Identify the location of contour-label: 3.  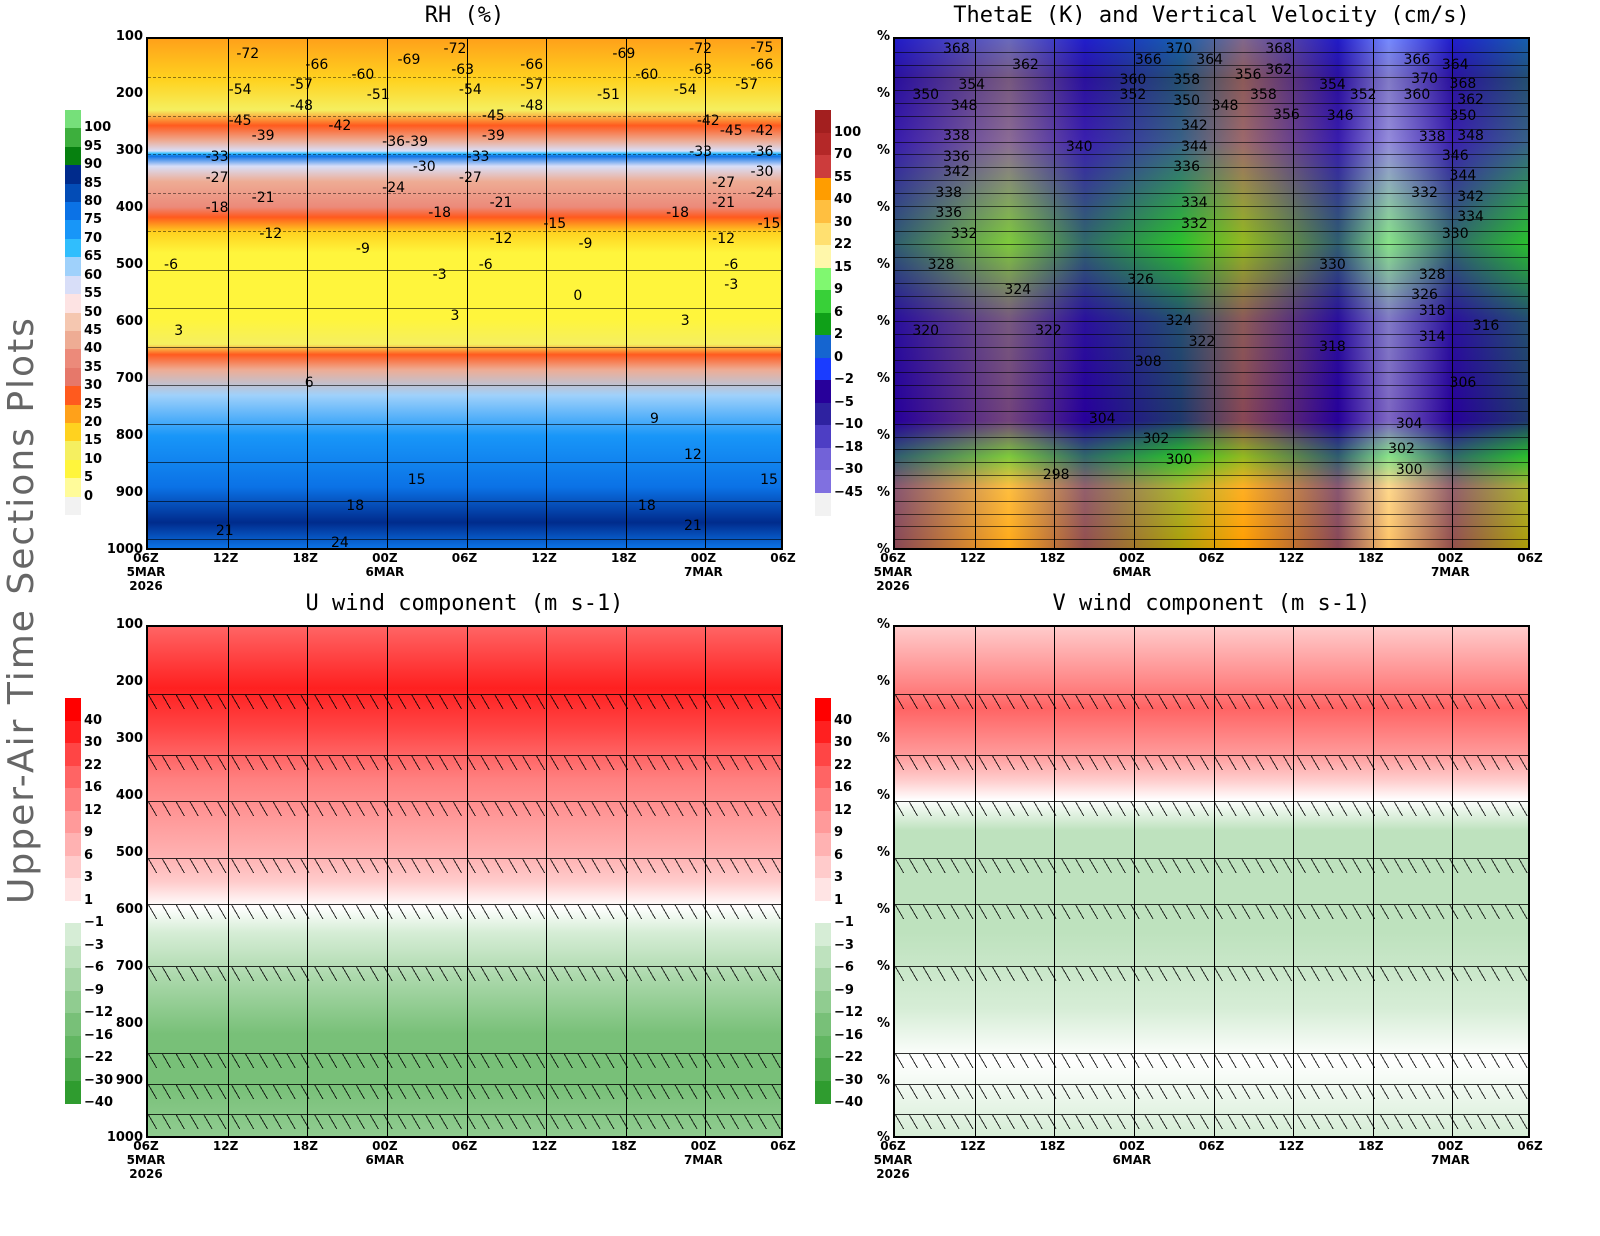
(455, 316).